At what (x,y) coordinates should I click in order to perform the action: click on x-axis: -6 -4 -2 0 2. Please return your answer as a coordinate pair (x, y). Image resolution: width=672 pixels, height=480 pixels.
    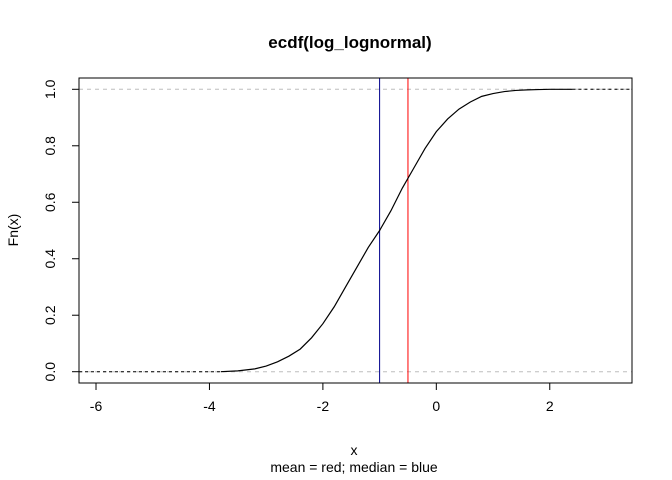
    Looking at the image, I should click on (322, 398).